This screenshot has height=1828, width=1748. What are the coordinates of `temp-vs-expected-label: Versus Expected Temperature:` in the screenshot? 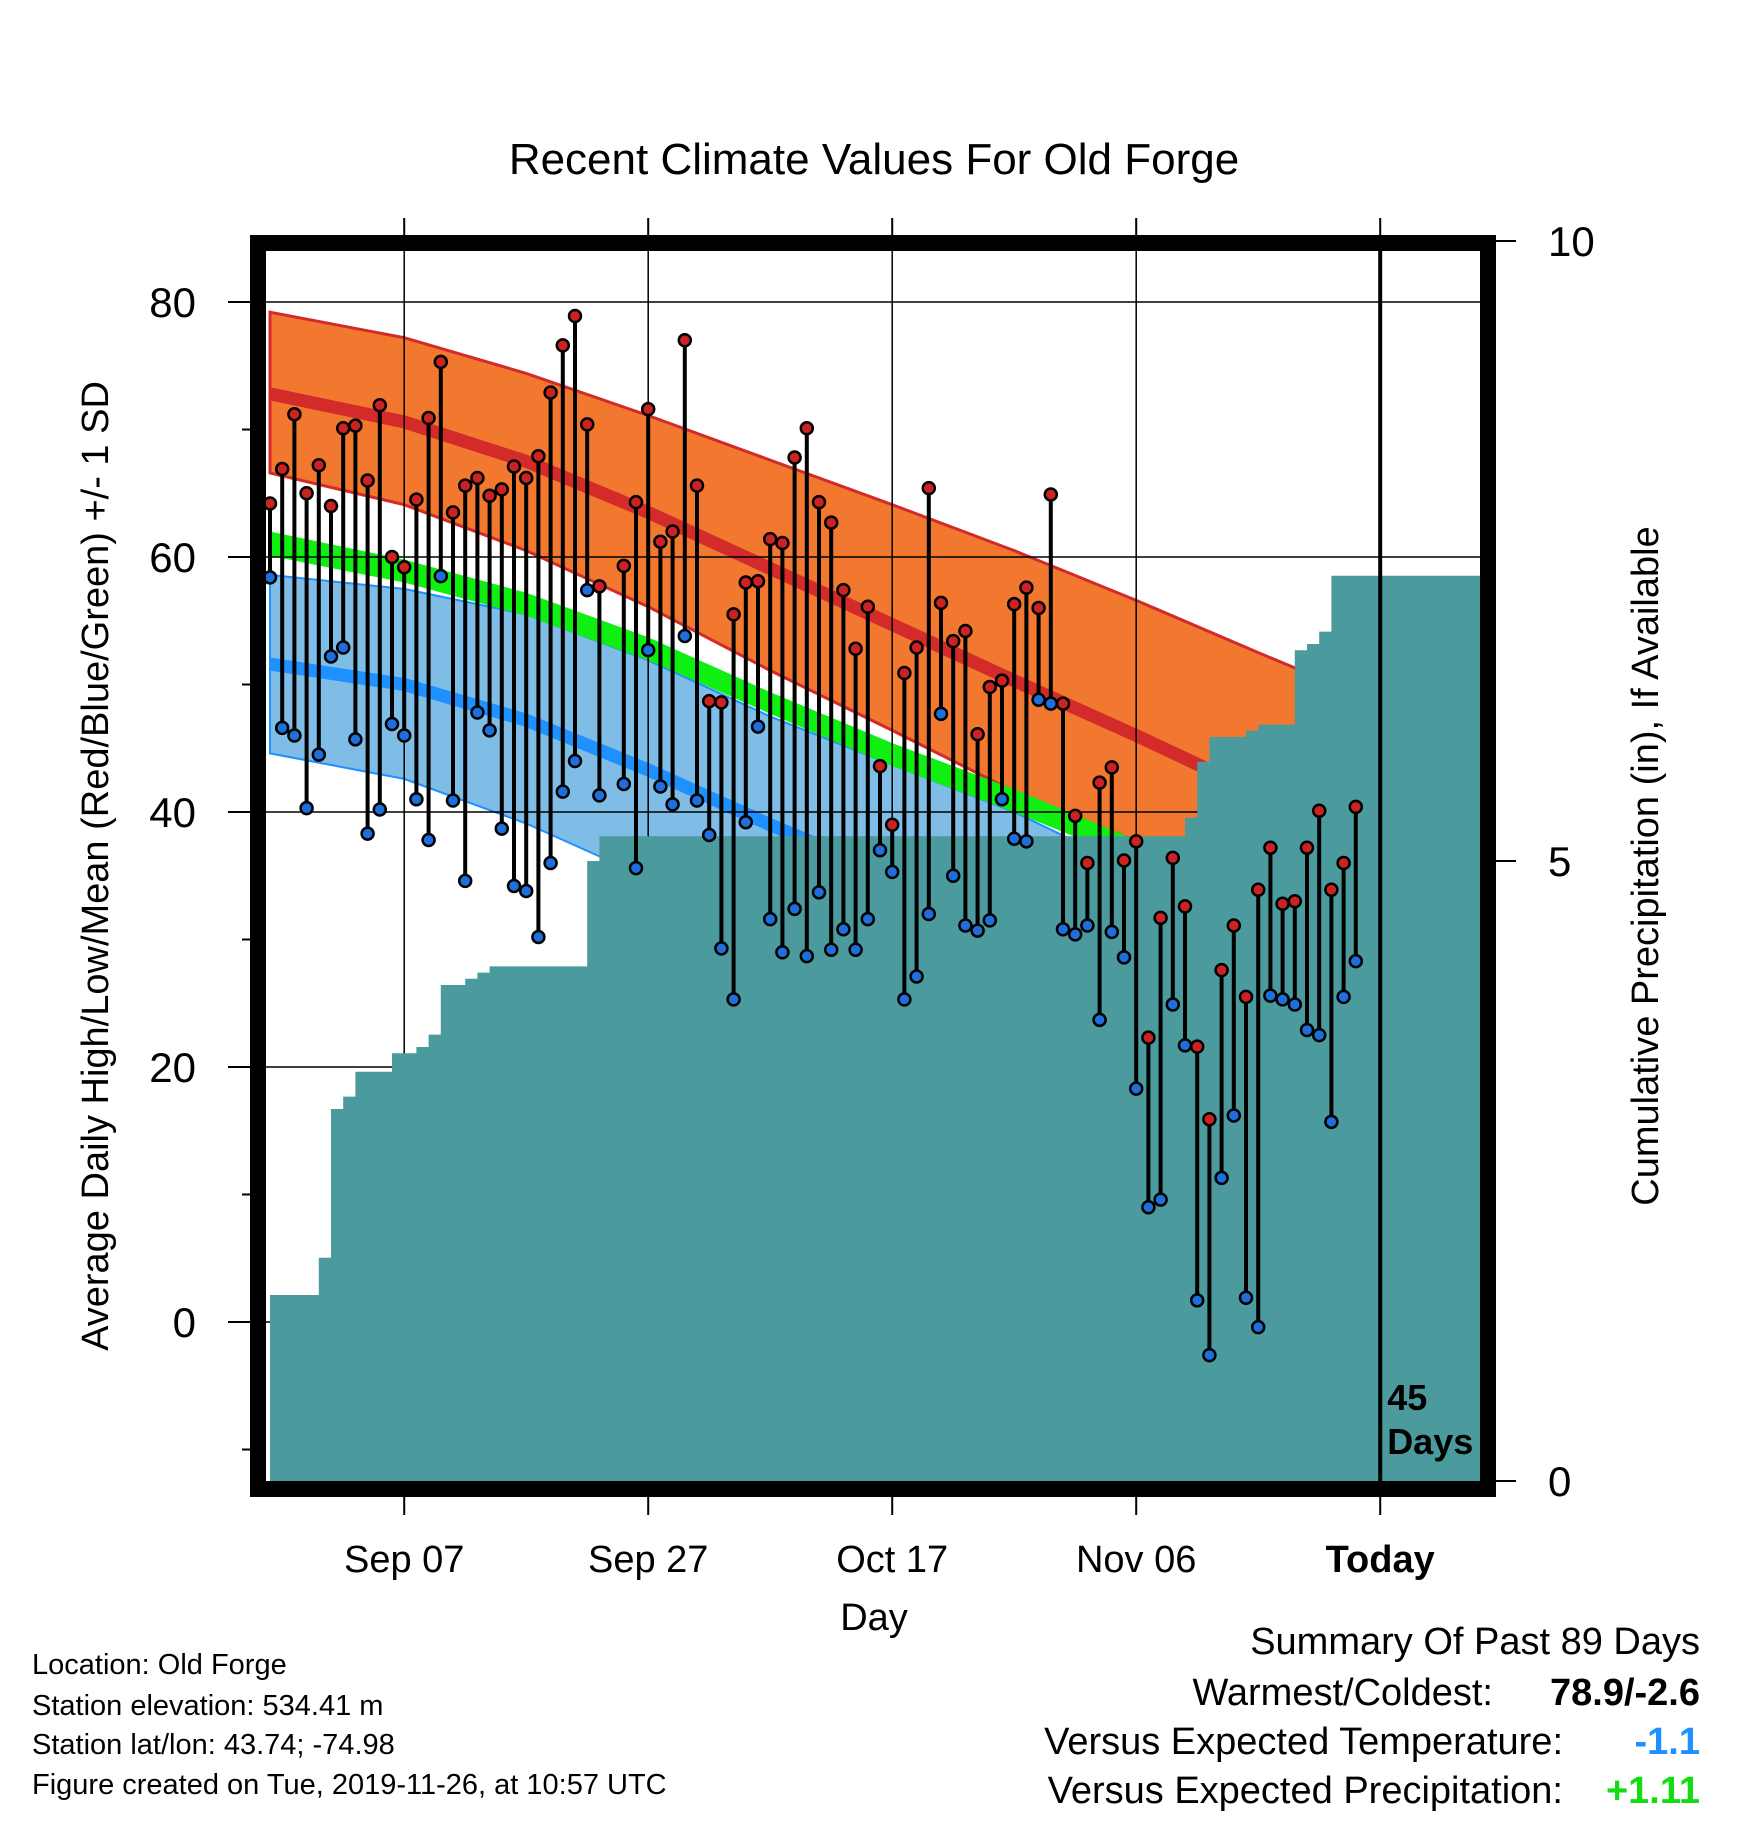 It's located at (1303, 1742).